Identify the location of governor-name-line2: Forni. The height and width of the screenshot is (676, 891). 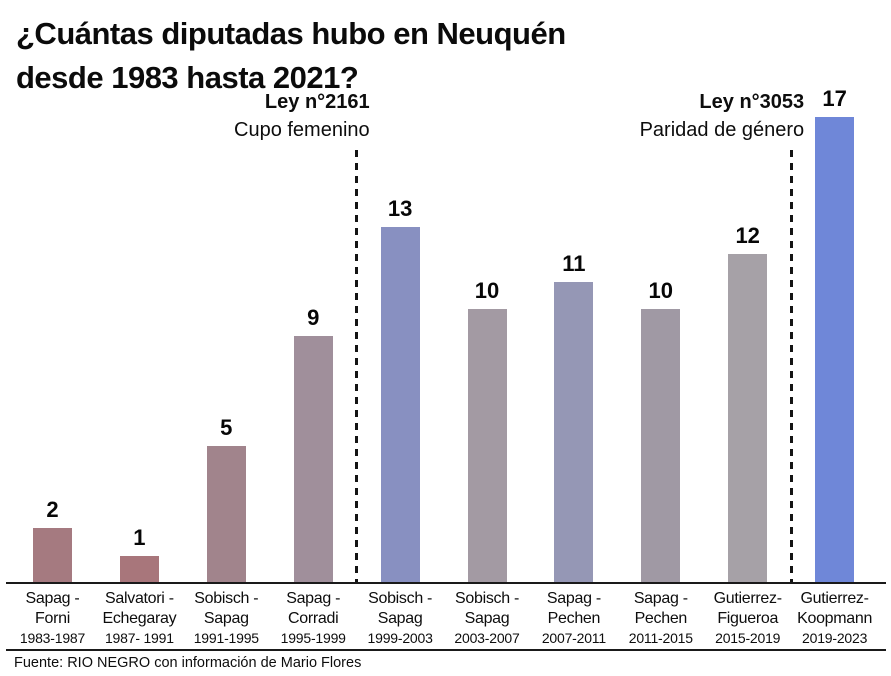
(52, 618).